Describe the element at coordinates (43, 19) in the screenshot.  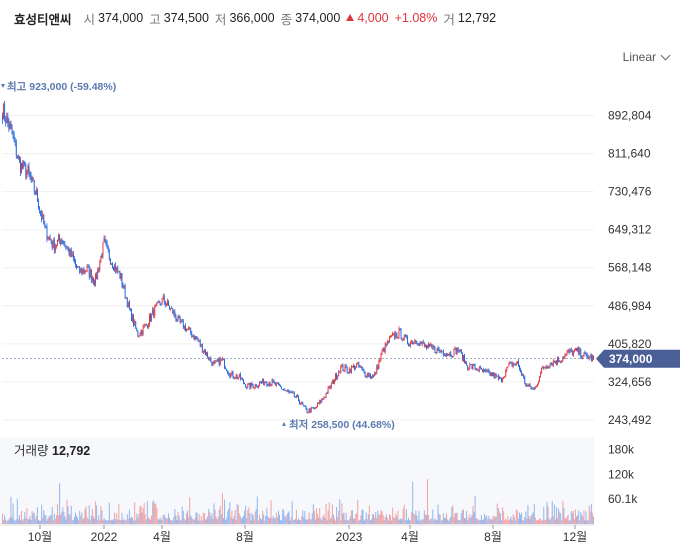
I see `stock-name: 효성티앤씨` at that location.